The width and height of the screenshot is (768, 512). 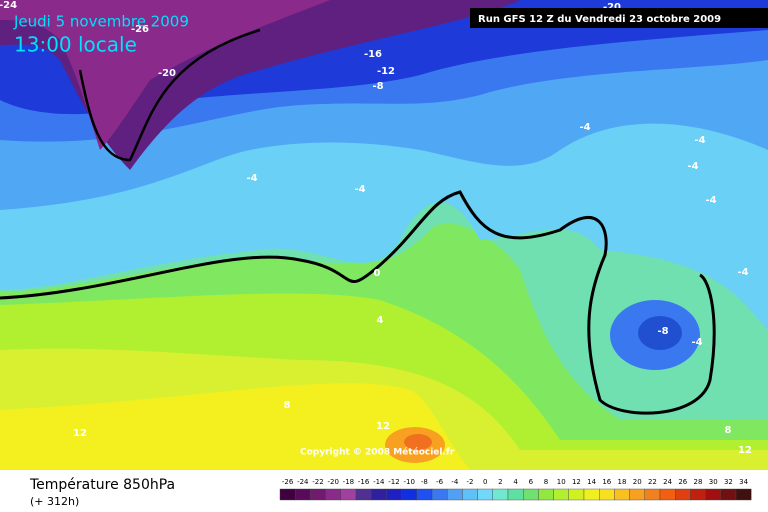 What do you see at coordinates (379, 482) in the screenshot?
I see `colorbar-label: -14` at bounding box center [379, 482].